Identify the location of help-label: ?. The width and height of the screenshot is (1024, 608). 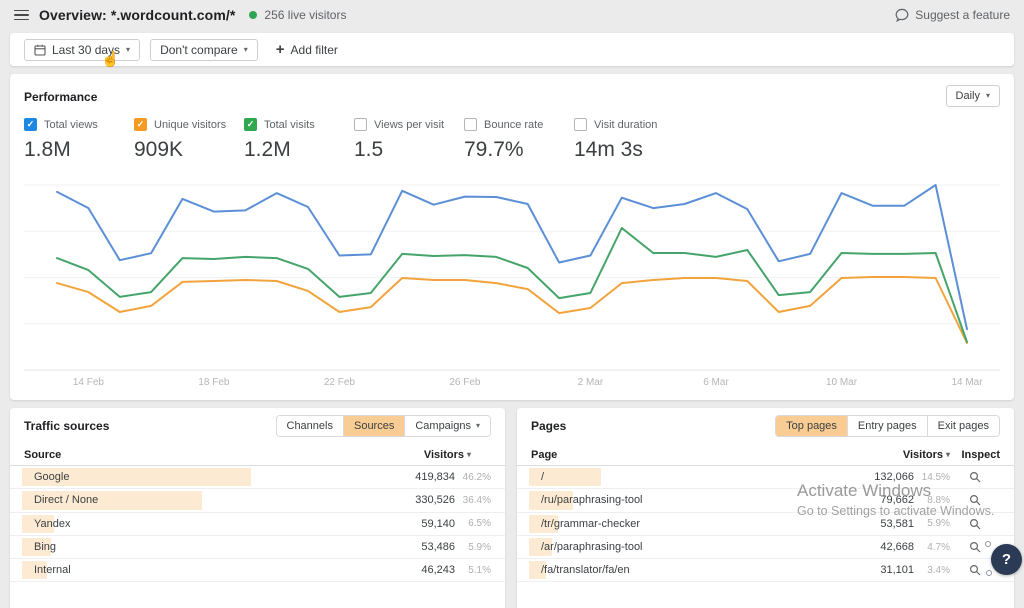
(1006, 559).